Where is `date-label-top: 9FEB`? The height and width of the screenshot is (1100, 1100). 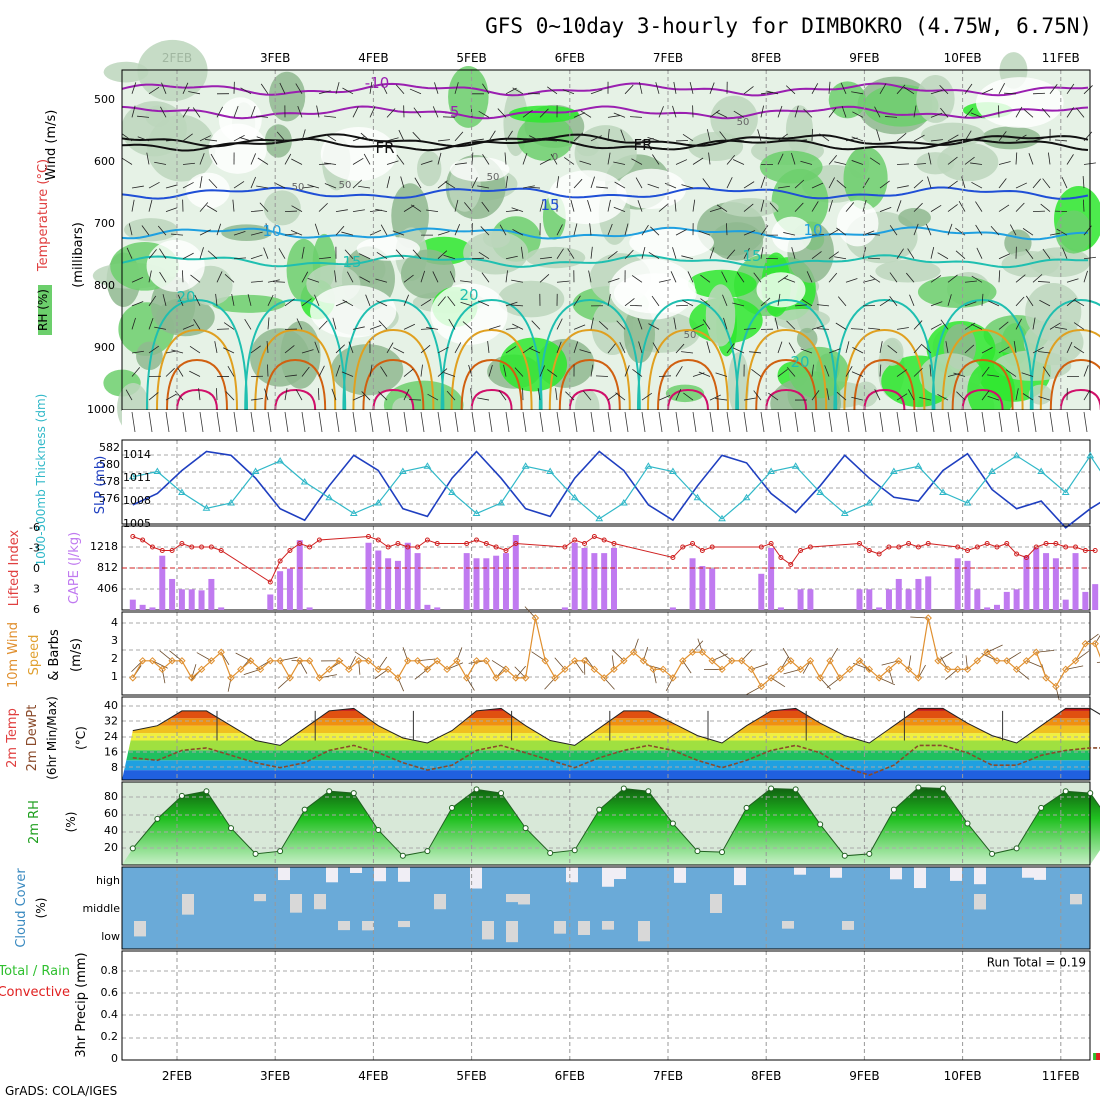 date-label-top: 9FEB is located at coordinates (864, 58).